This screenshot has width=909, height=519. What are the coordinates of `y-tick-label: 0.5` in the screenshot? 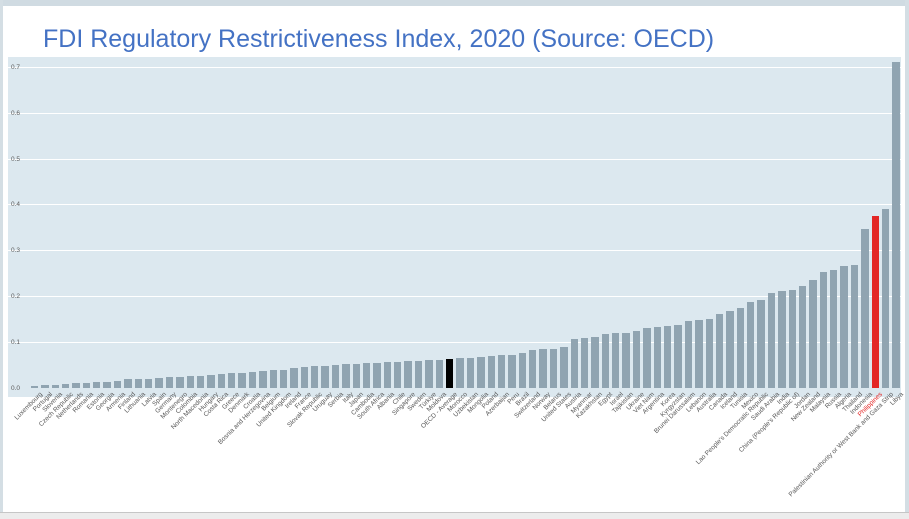 It's located at (16, 159).